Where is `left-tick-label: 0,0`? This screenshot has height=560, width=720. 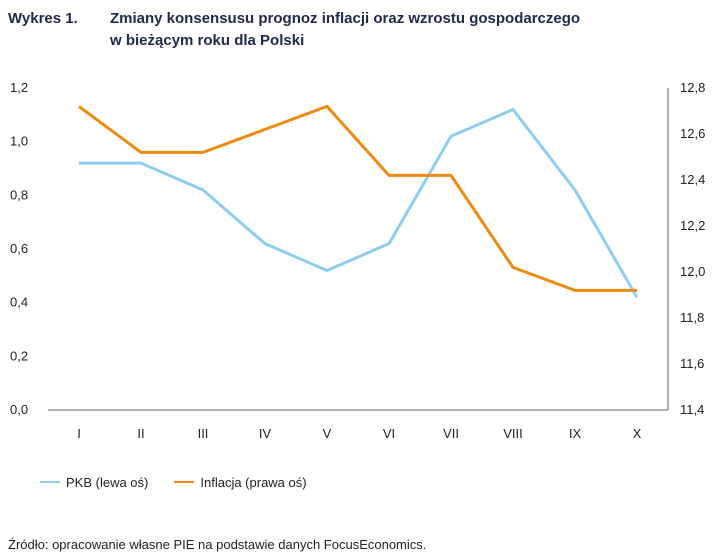
left-tick-label: 0,0 is located at coordinates (19, 409).